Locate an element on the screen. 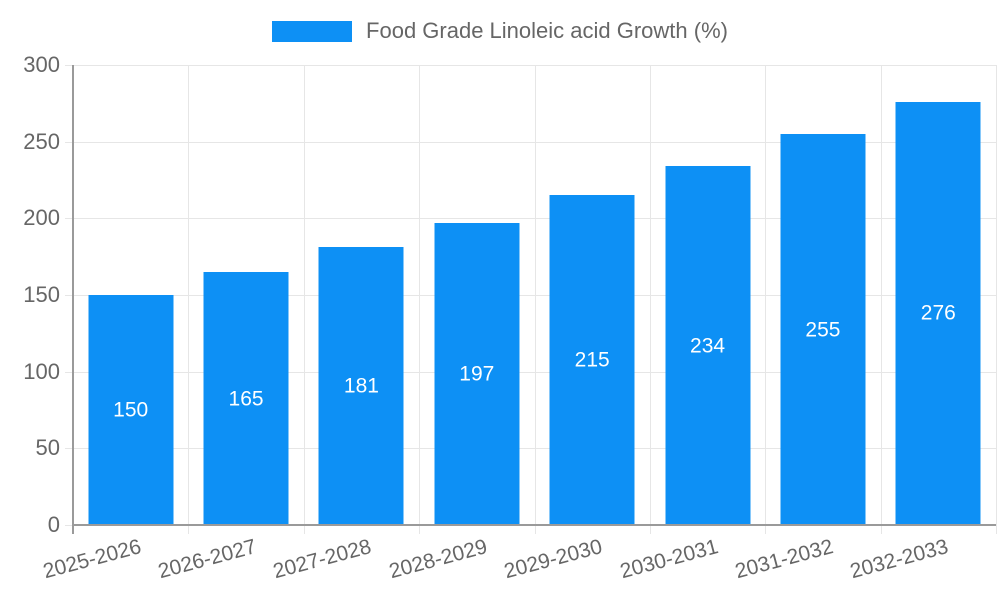 This screenshot has width=1000, height=600. bar-value-label: 276 is located at coordinates (938, 313).